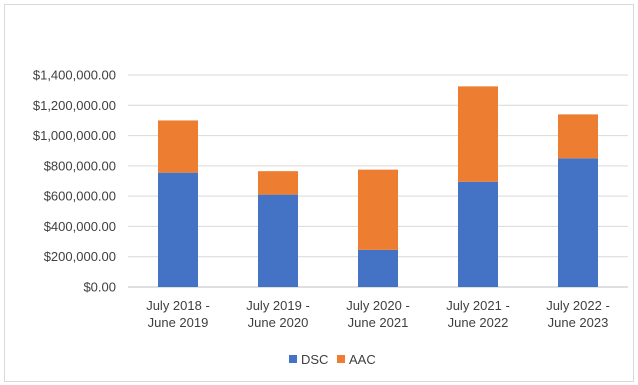  What do you see at coordinates (478, 314) in the screenshot?
I see `x-category-label: July 2021 -June 2022` at bounding box center [478, 314].